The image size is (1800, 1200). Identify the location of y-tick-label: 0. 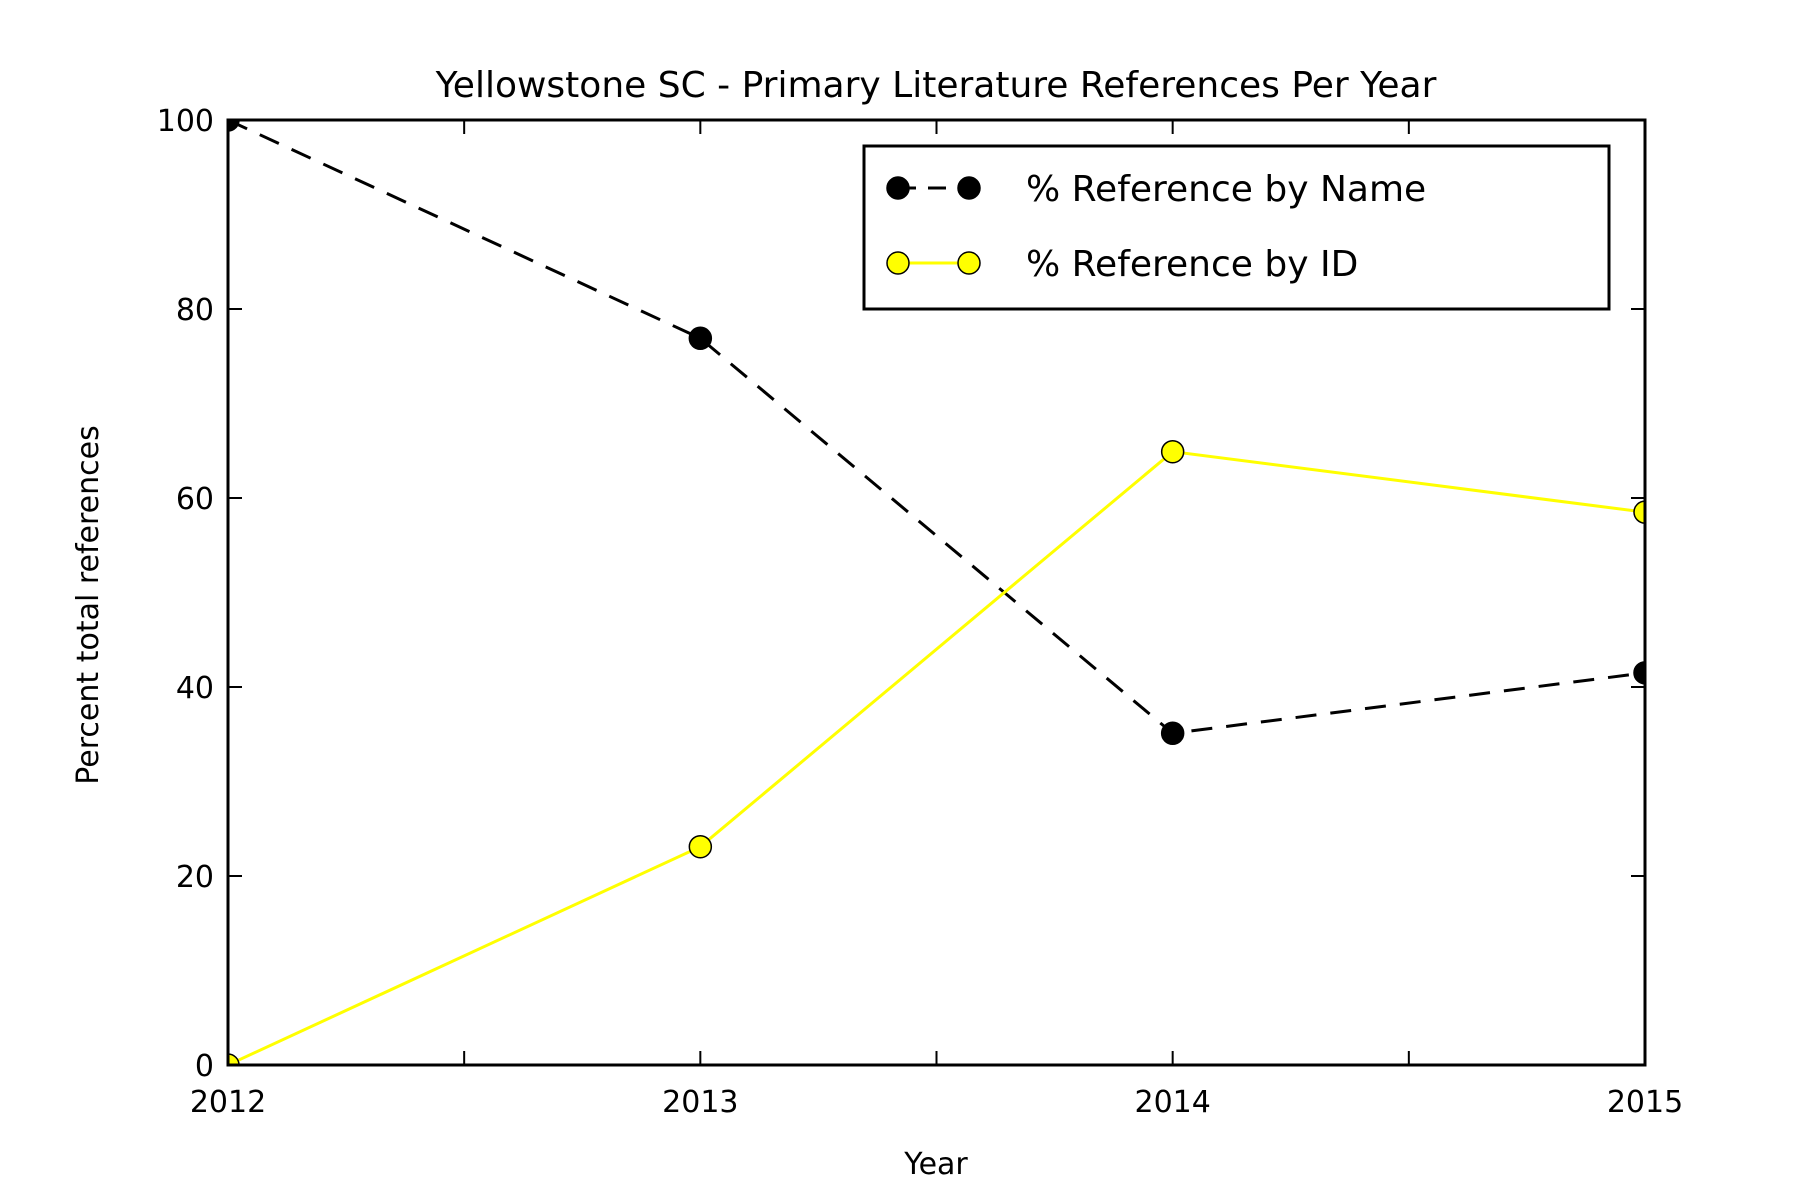
(204, 1066).